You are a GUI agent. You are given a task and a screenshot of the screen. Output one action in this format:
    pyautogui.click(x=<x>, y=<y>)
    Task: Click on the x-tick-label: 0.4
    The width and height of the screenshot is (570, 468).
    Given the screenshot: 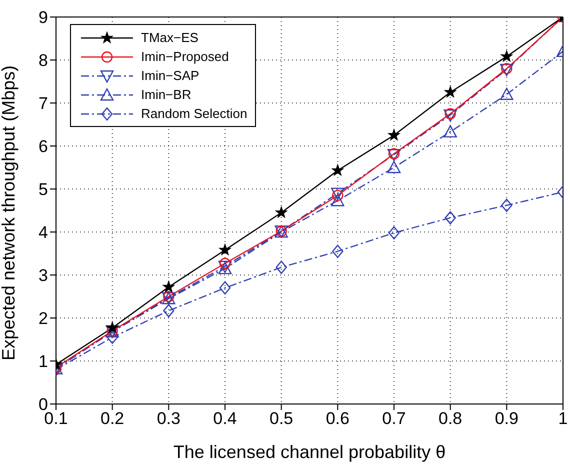 What is the action you would take?
    pyautogui.click(x=225, y=418)
    